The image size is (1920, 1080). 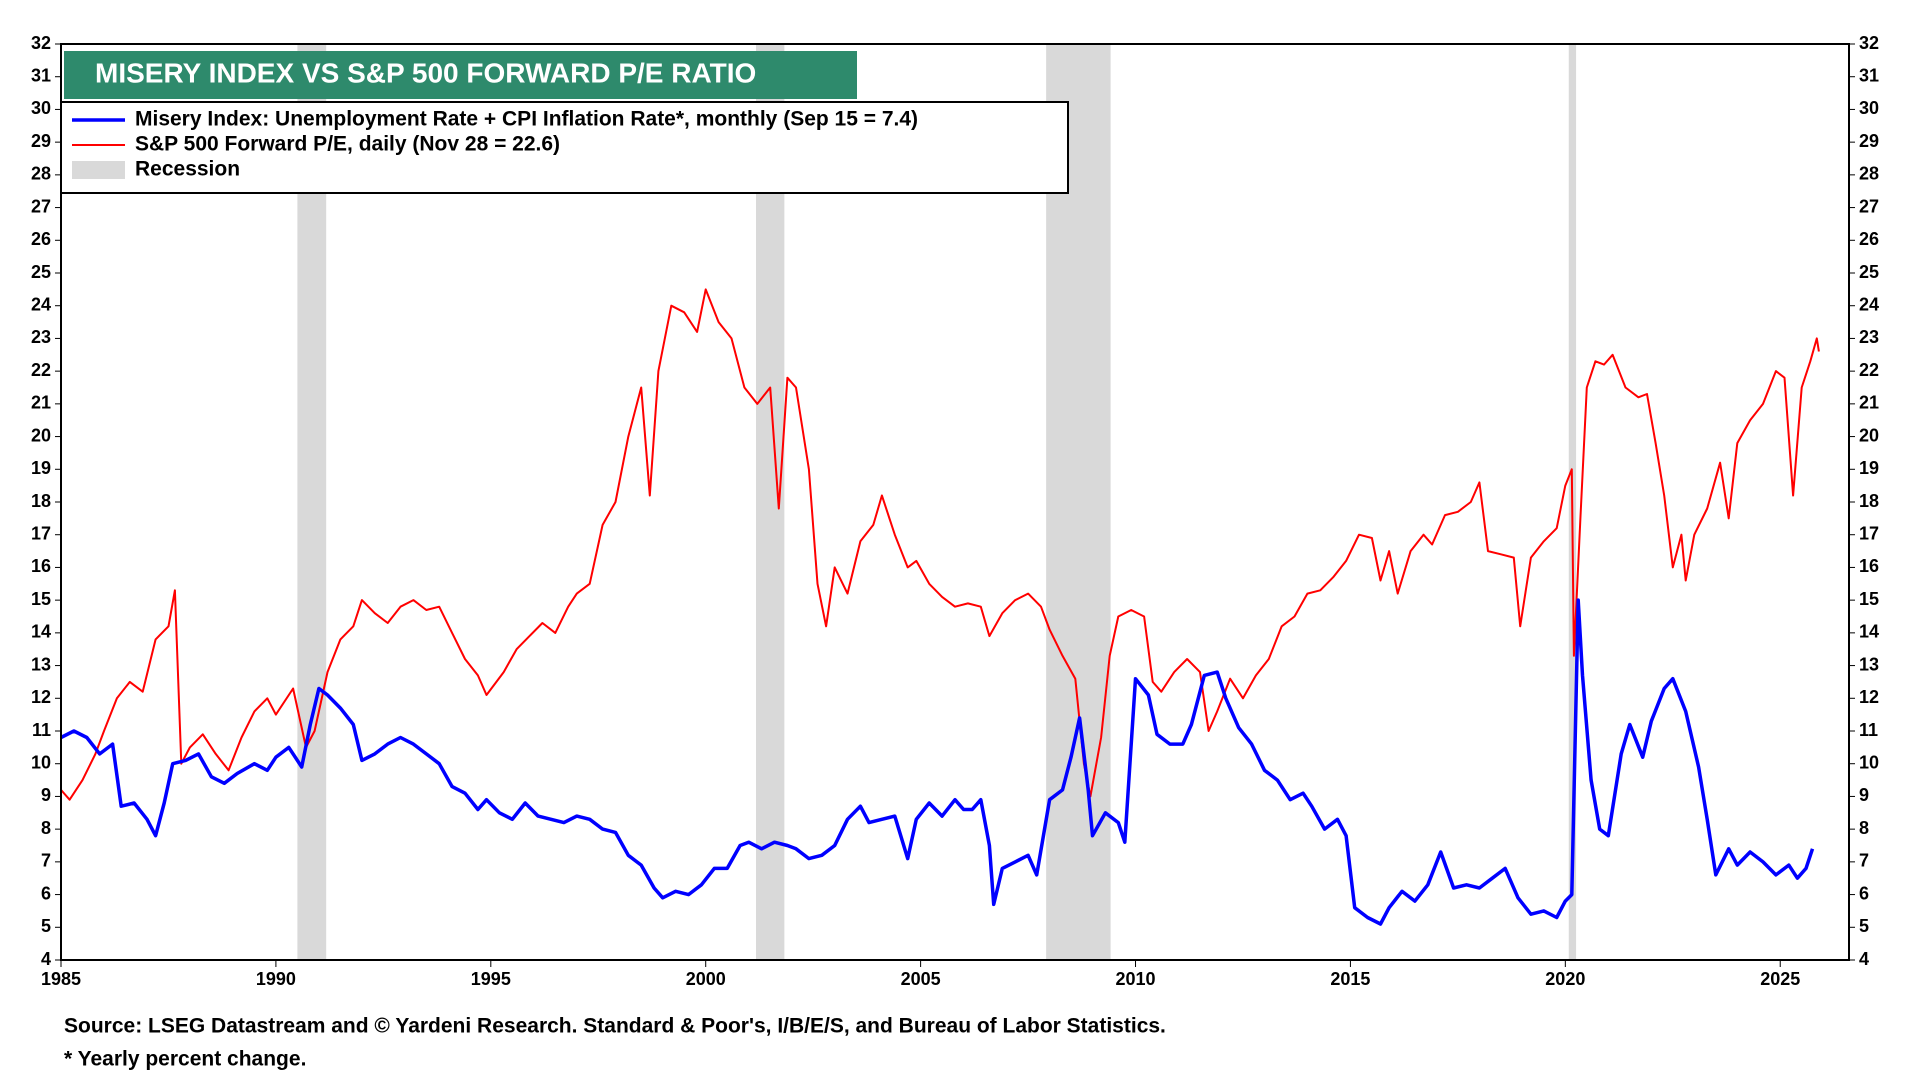 I want to click on y-tick-label: 11, so click(x=41, y=730).